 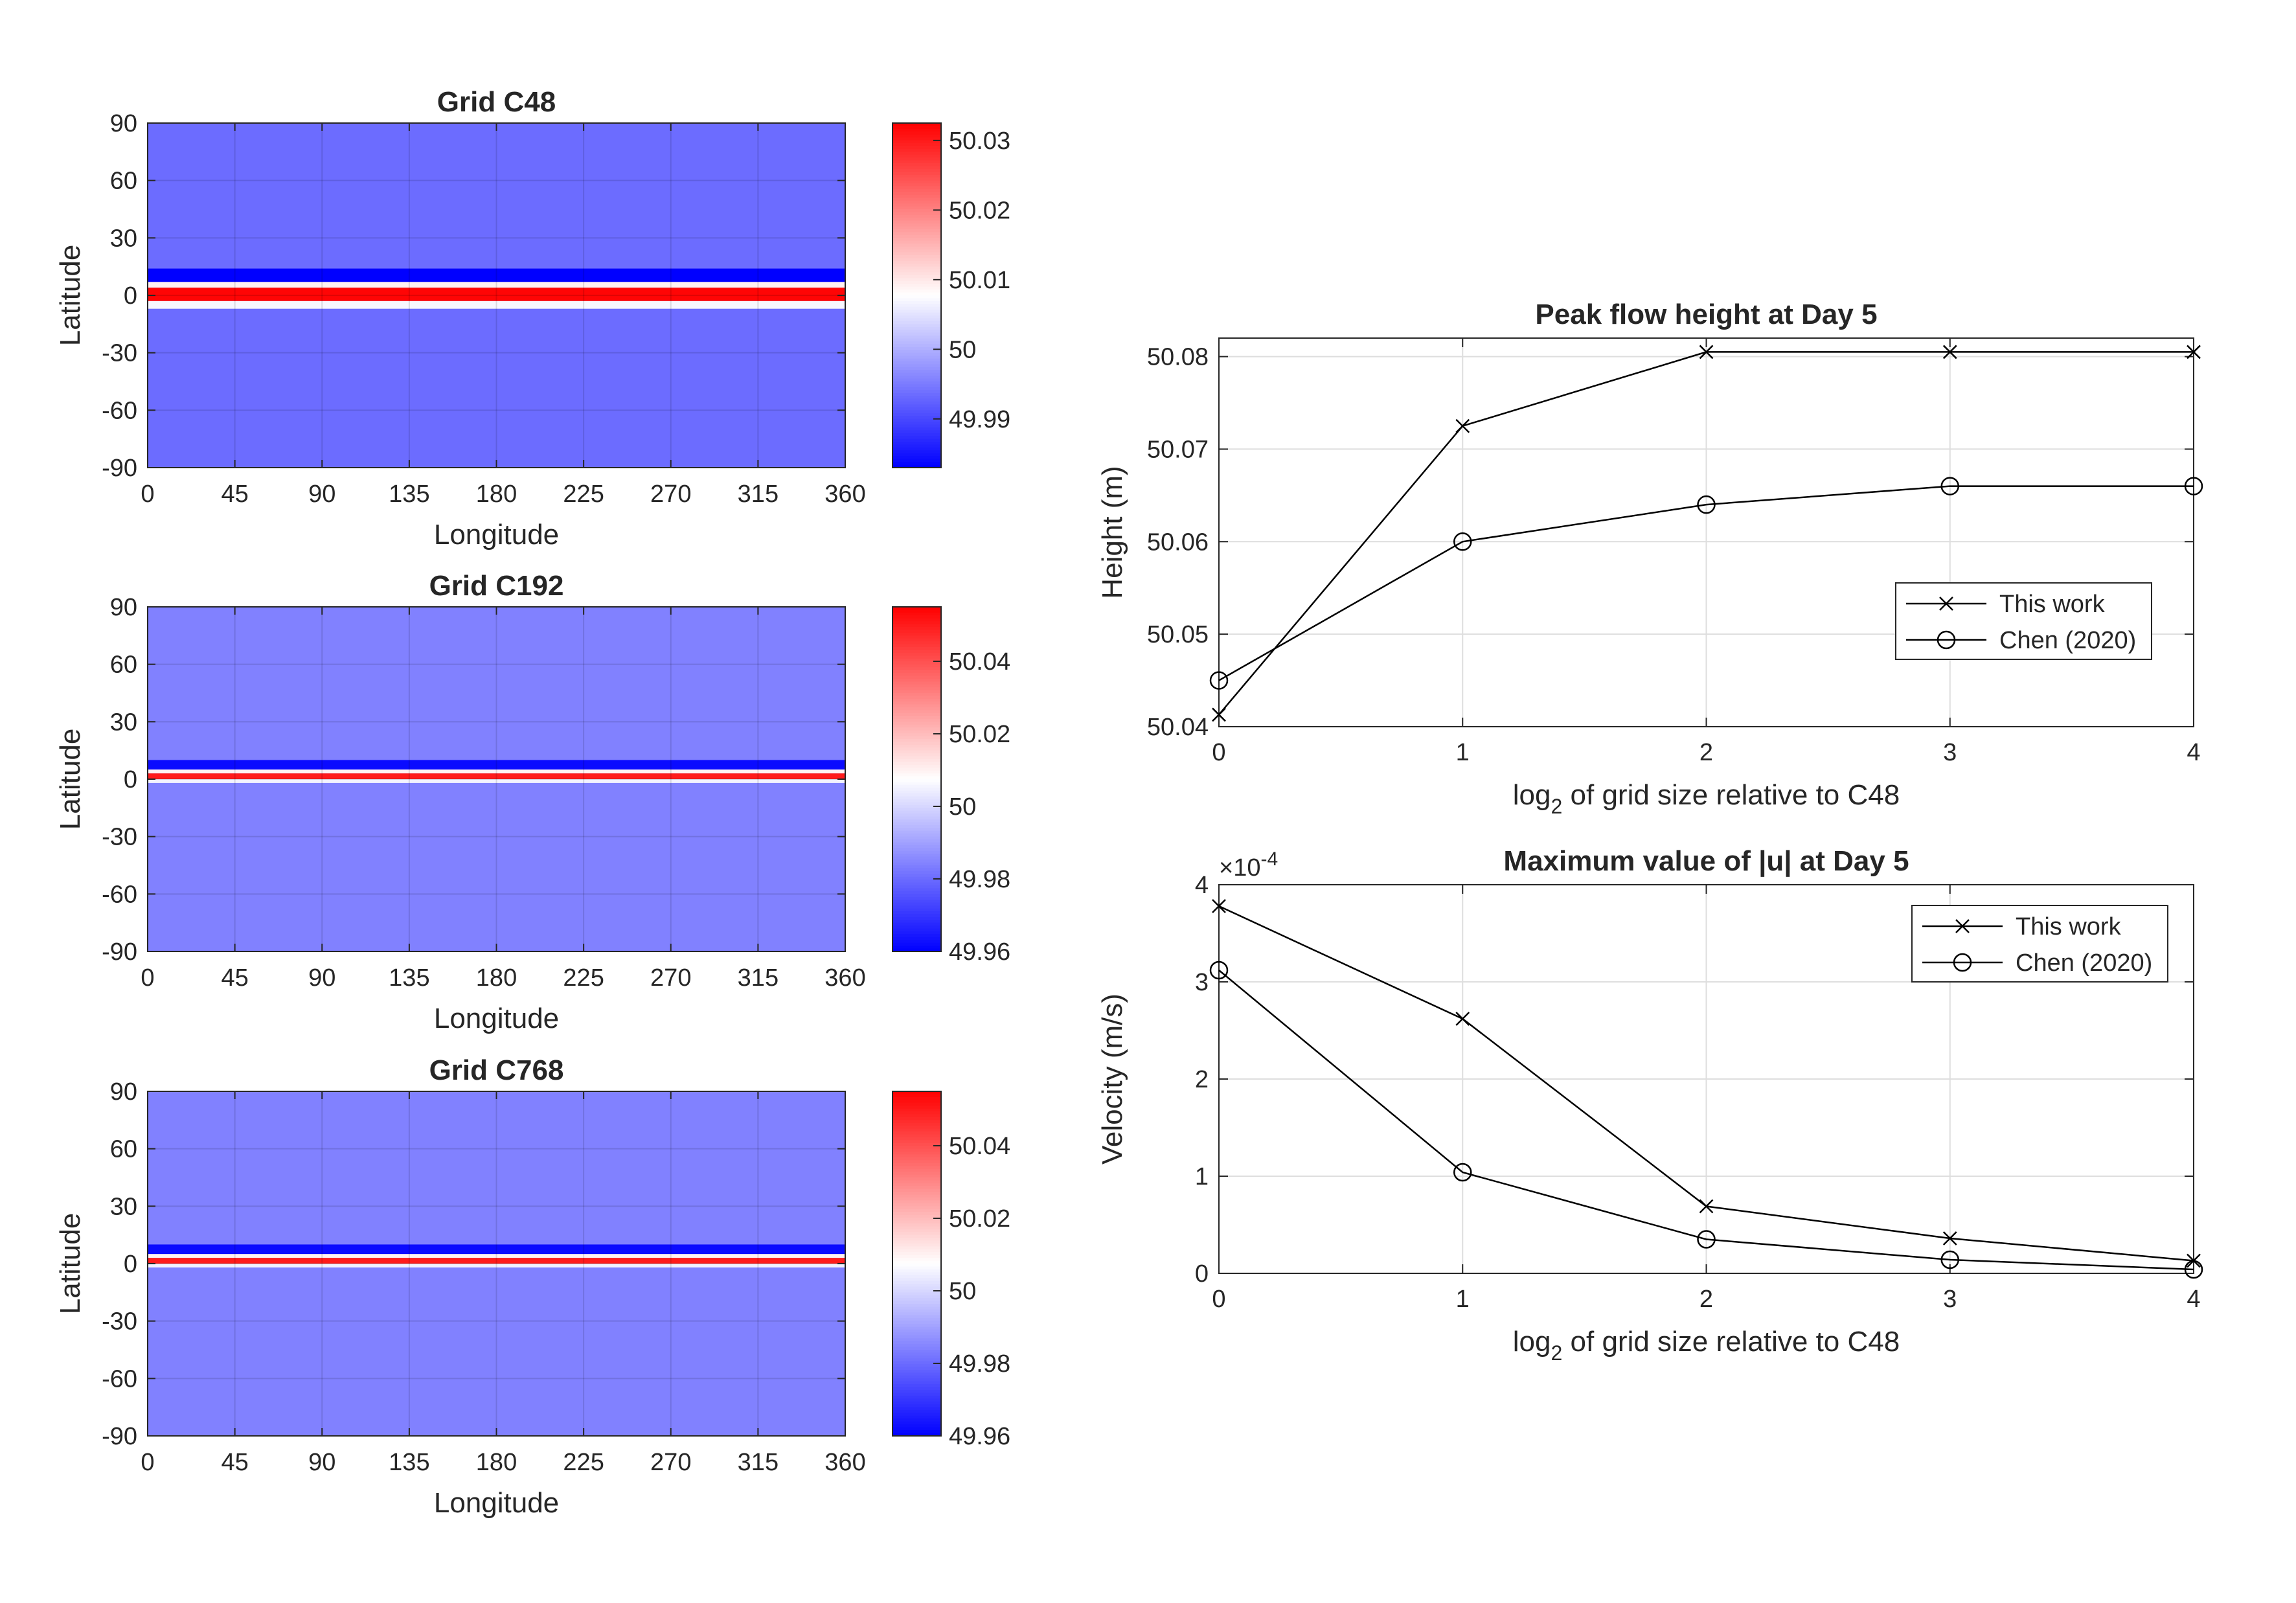 I want to click on x-axis-label: log2 of grid size relative to C48, so click(x=1706, y=798).